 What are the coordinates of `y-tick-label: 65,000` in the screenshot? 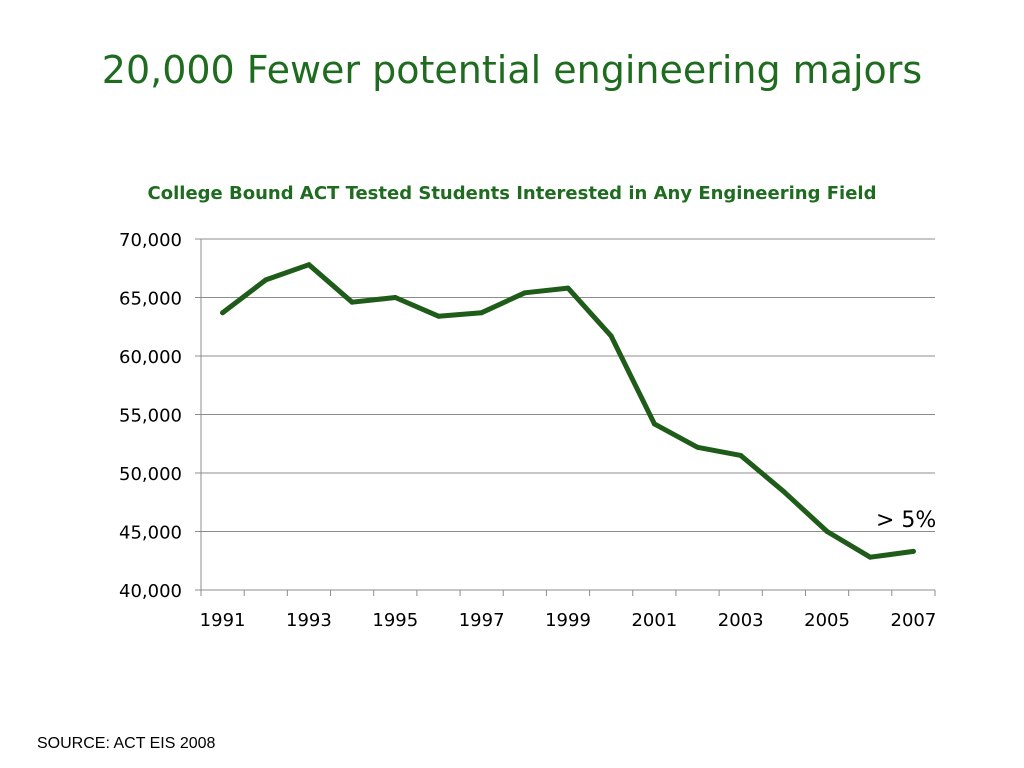 It's located at (150, 299).